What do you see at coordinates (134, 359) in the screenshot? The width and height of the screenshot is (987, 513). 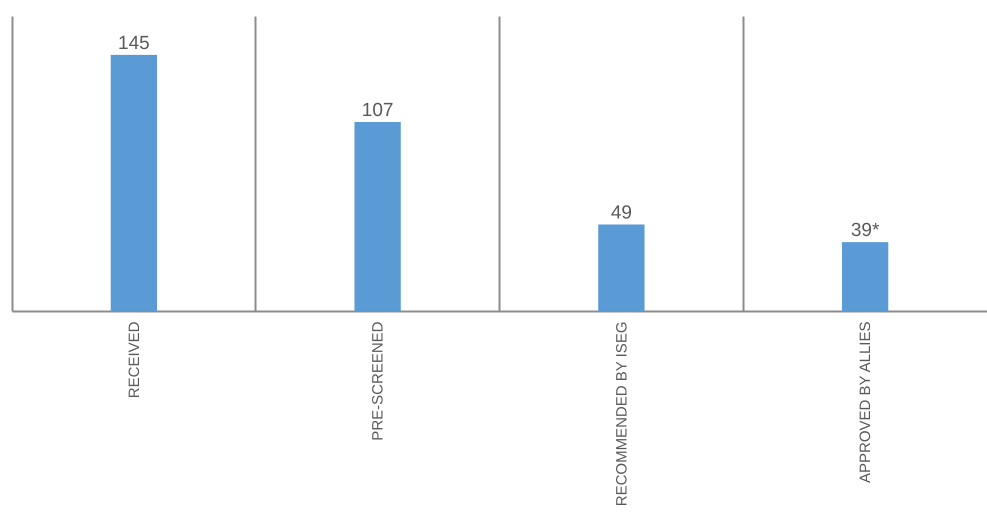 I see `x-tick-label: RECEIVED` at bounding box center [134, 359].